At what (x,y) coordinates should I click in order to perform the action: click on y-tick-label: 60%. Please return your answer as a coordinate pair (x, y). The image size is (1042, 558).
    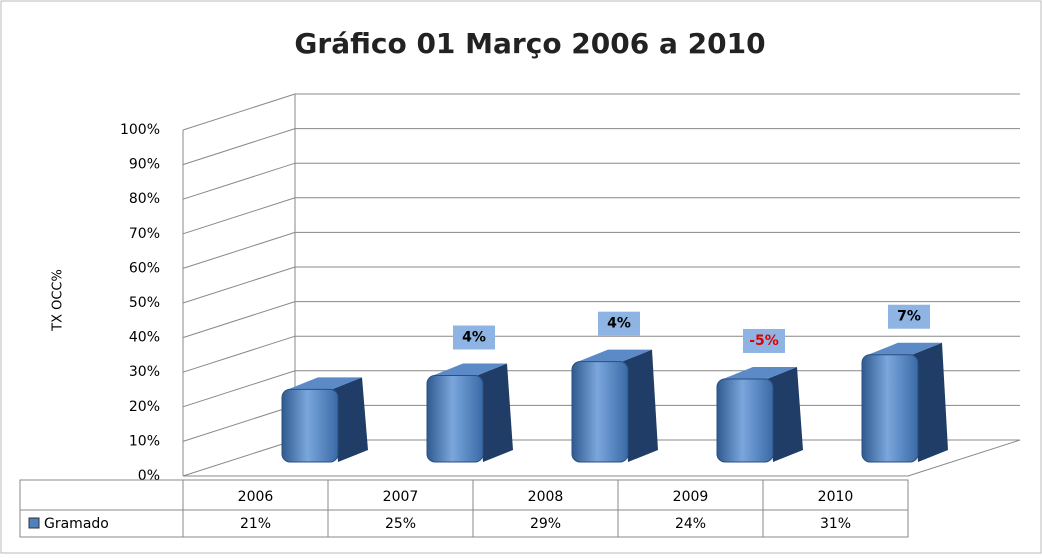
    Looking at the image, I should click on (144, 268).